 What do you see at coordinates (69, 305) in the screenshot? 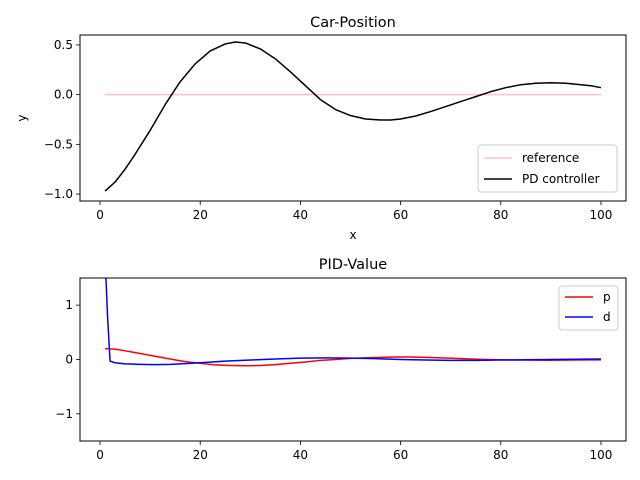
I see `y-tick-label: 1` at bounding box center [69, 305].